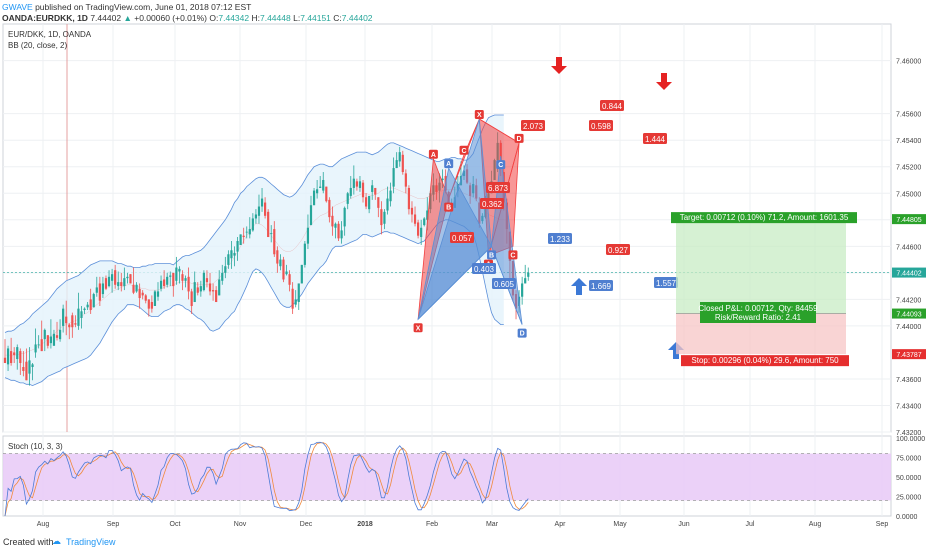  I want to click on target-zone, so click(761, 266).